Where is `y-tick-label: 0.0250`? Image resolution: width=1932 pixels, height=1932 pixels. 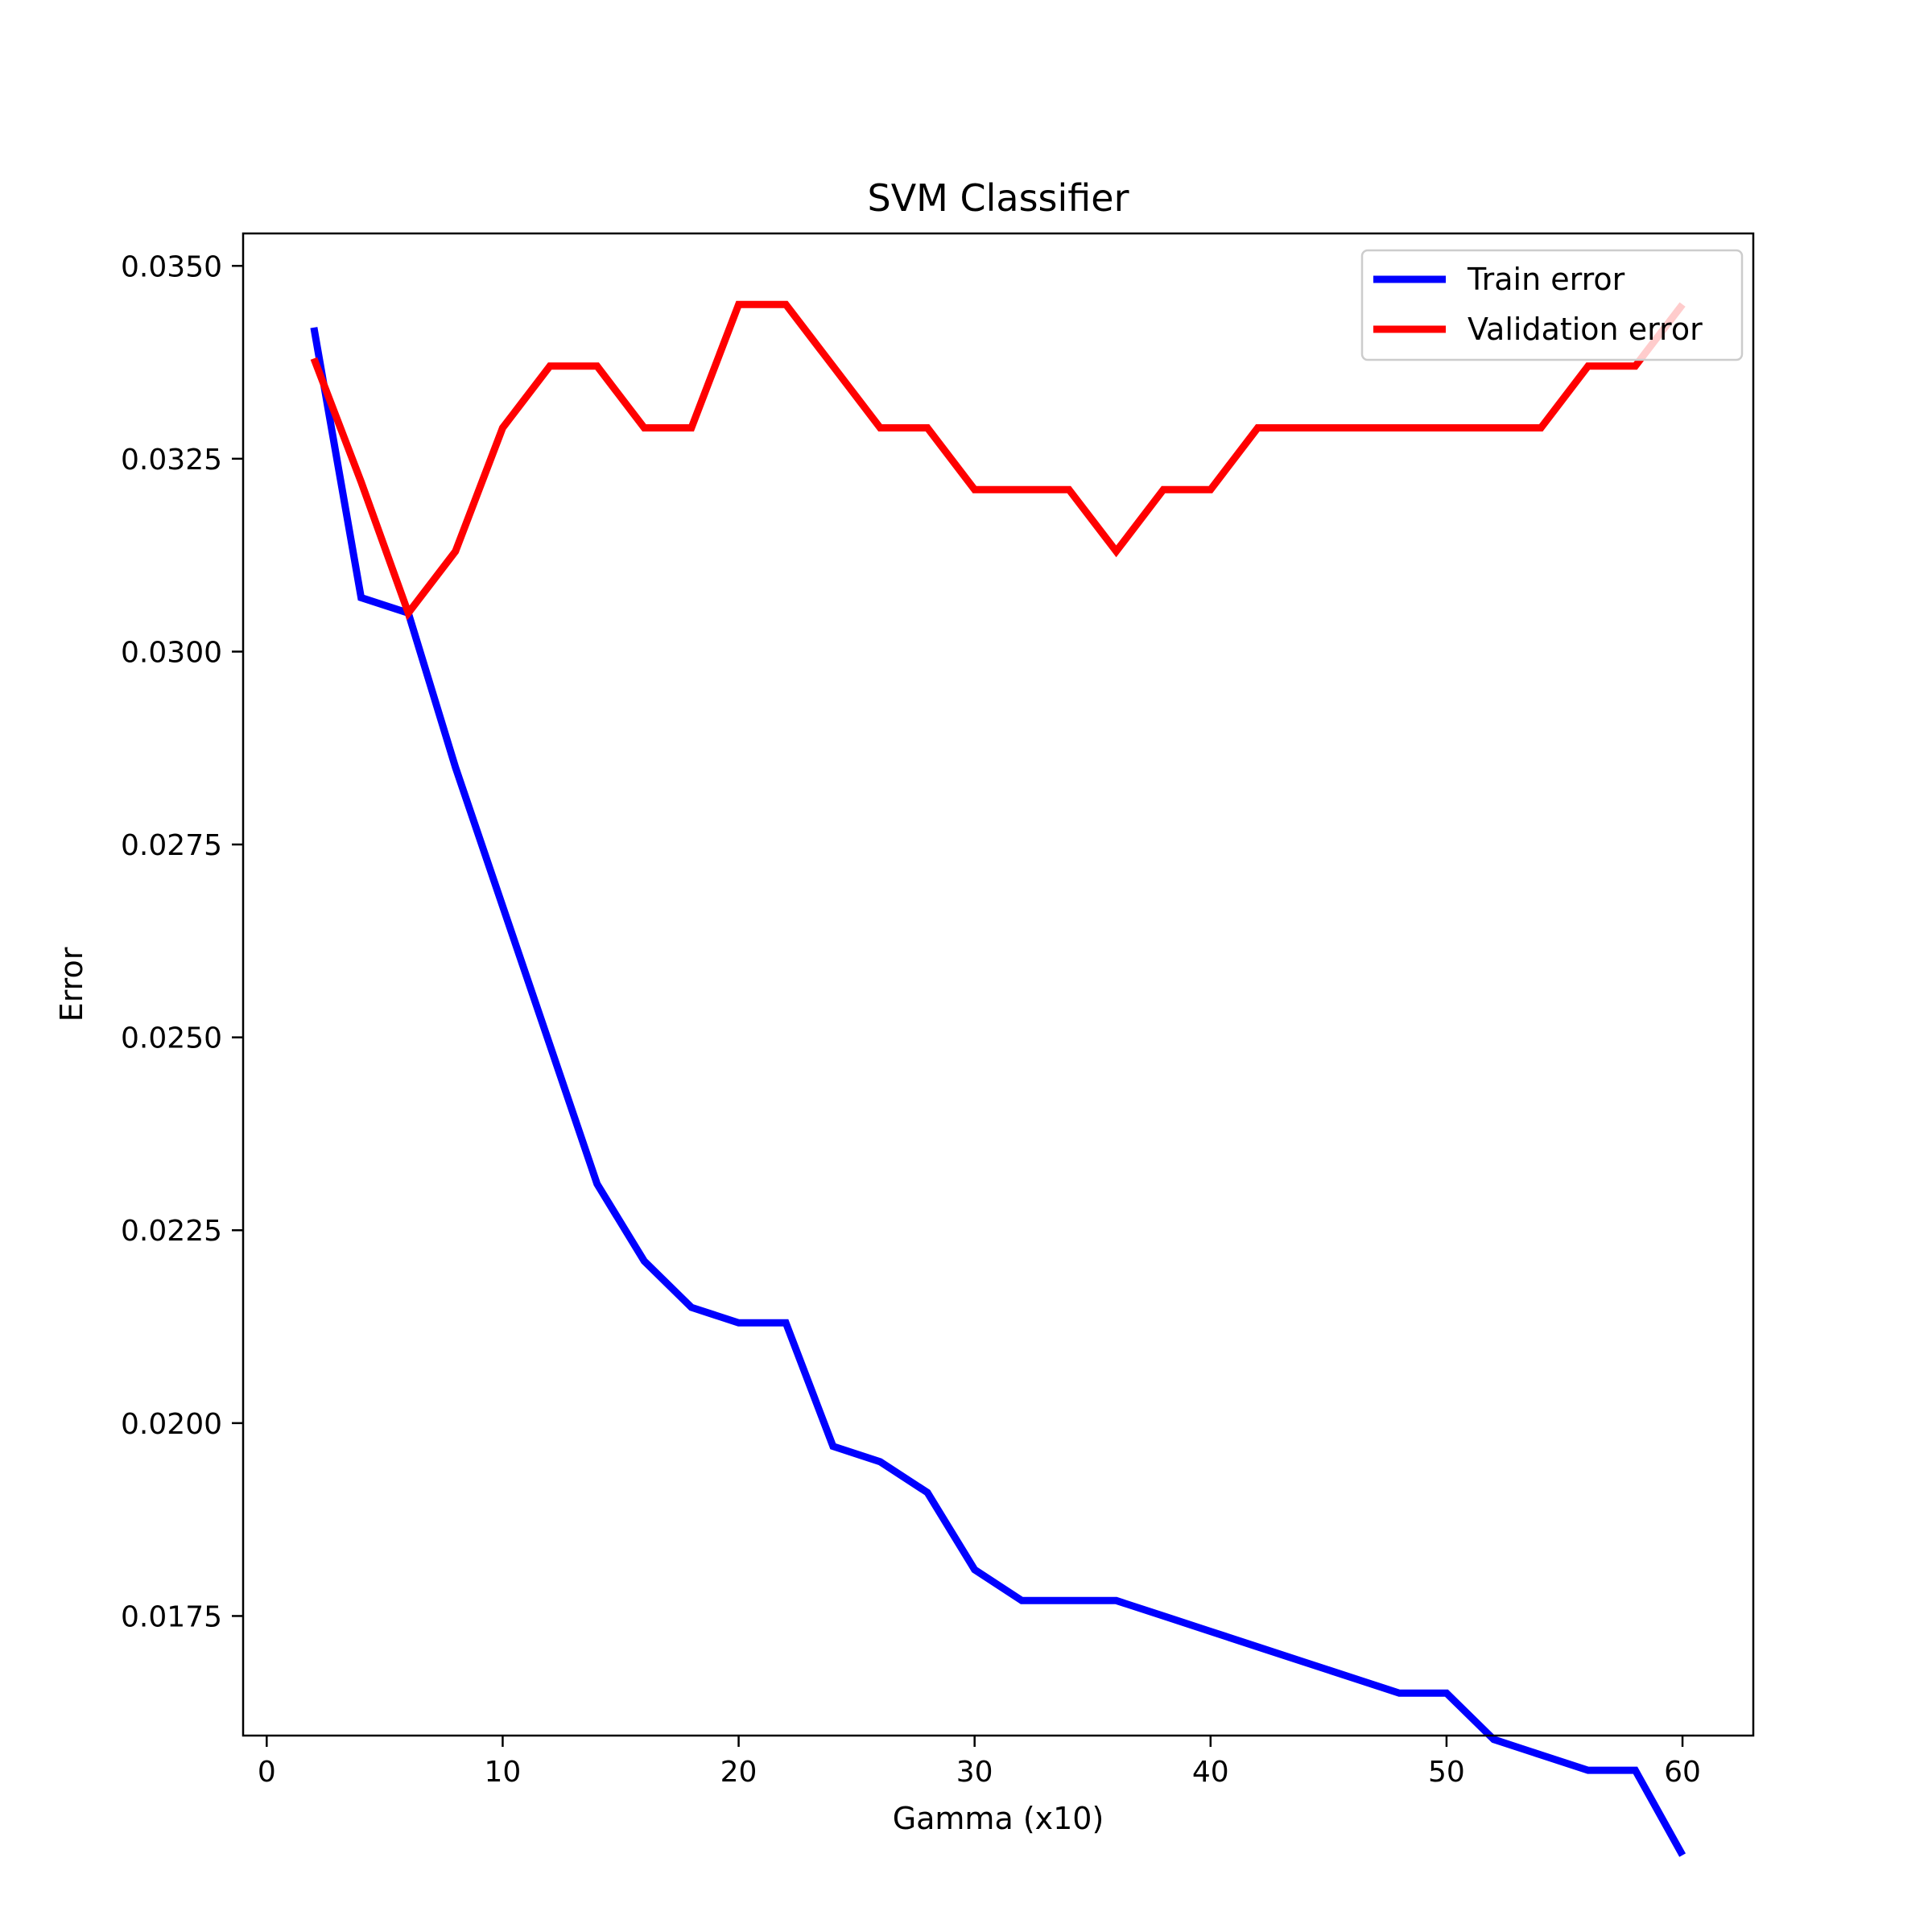
y-tick-label: 0.0250 is located at coordinates (171, 1038).